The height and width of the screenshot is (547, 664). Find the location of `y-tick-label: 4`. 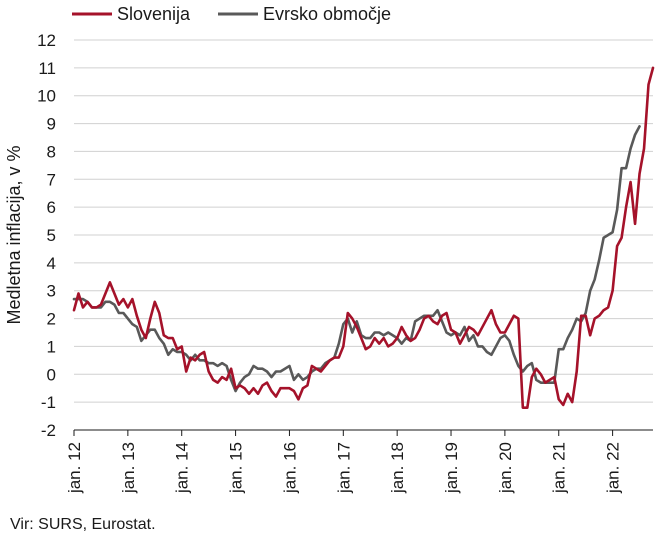

y-tick-label: 4 is located at coordinates (51, 263).